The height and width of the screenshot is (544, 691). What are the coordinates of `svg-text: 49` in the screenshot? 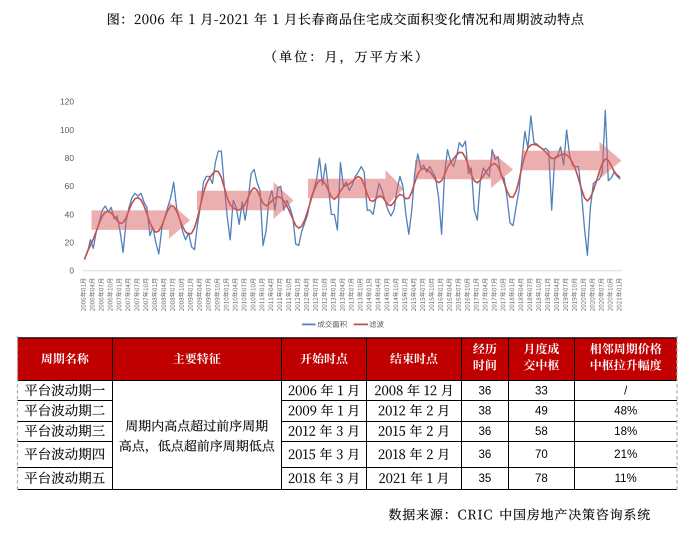 It's located at (541, 412).